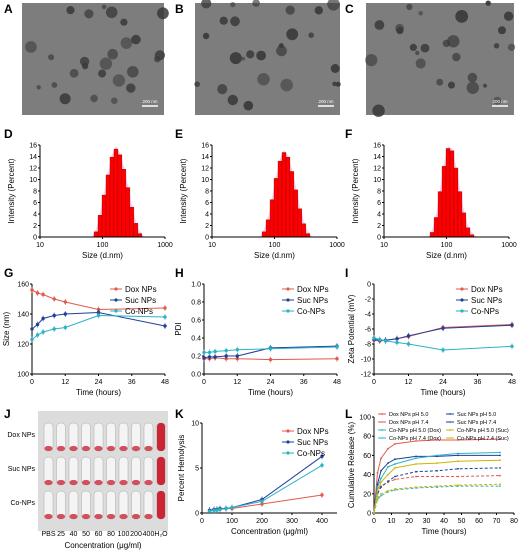 This screenshot has width=519, height=550. What do you see at coordinates (367, 456) in the screenshot?
I see `y-tick-label: 60` at bounding box center [367, 456].